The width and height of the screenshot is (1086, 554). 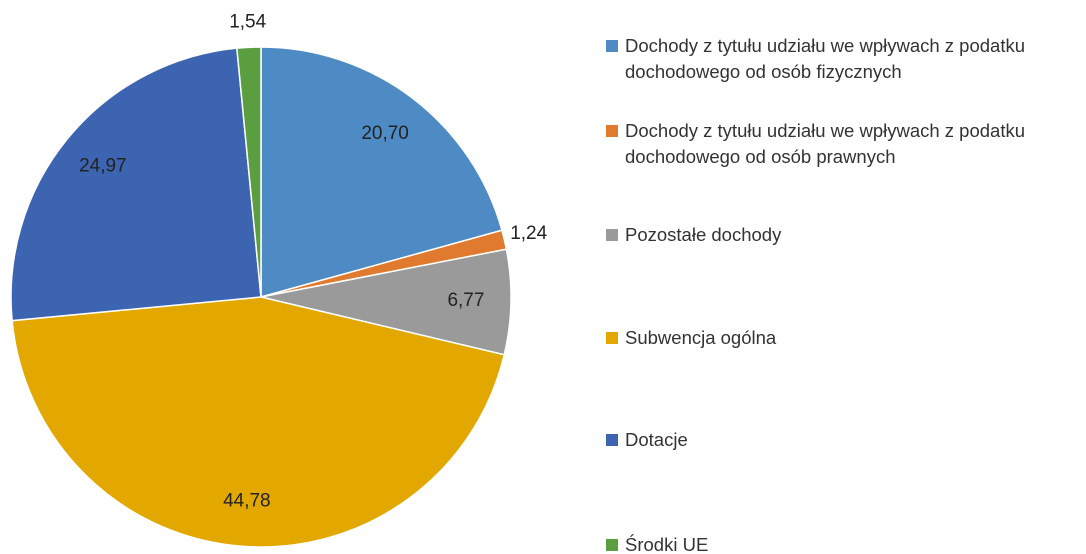 I want to click on legend-label: Środki UE, so click(x=667, y=544).